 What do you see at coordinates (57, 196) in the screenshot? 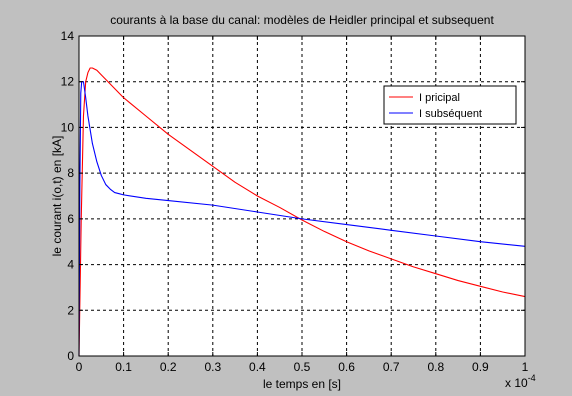
I see `y-axis-title: le courant i(o,t) en [kA]` at bounding box center [57, 196].